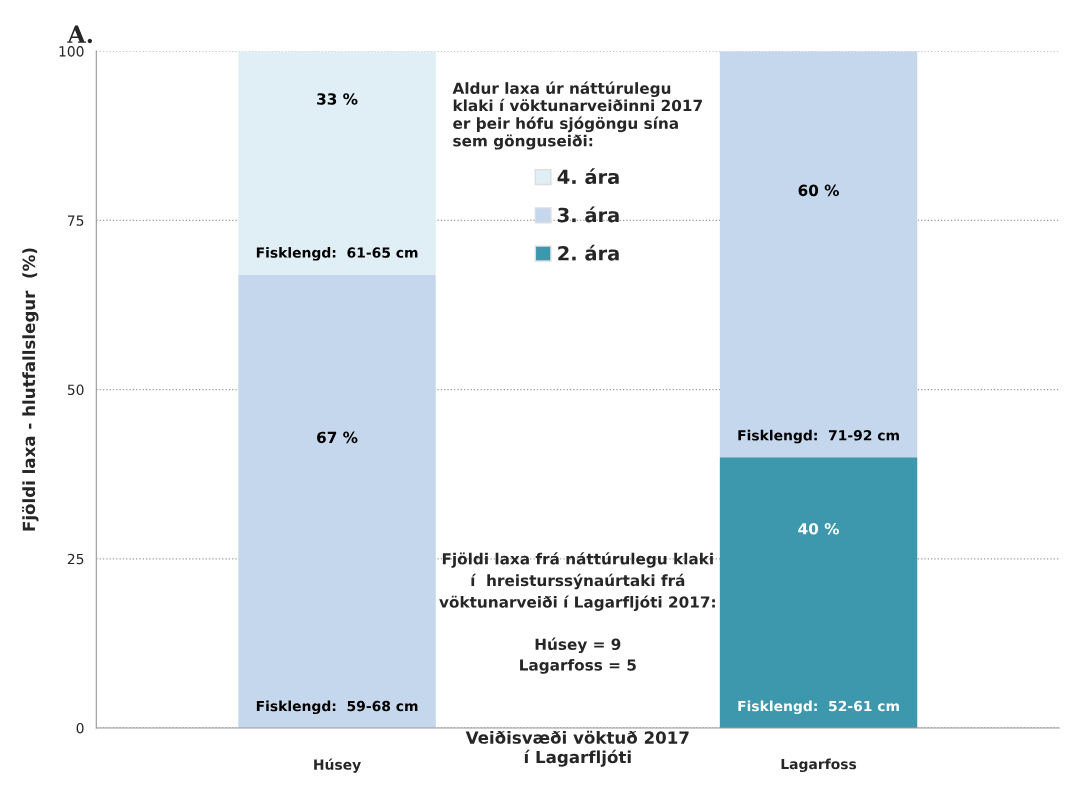  I want to click on data-label: 40 %, so click(819, 528).